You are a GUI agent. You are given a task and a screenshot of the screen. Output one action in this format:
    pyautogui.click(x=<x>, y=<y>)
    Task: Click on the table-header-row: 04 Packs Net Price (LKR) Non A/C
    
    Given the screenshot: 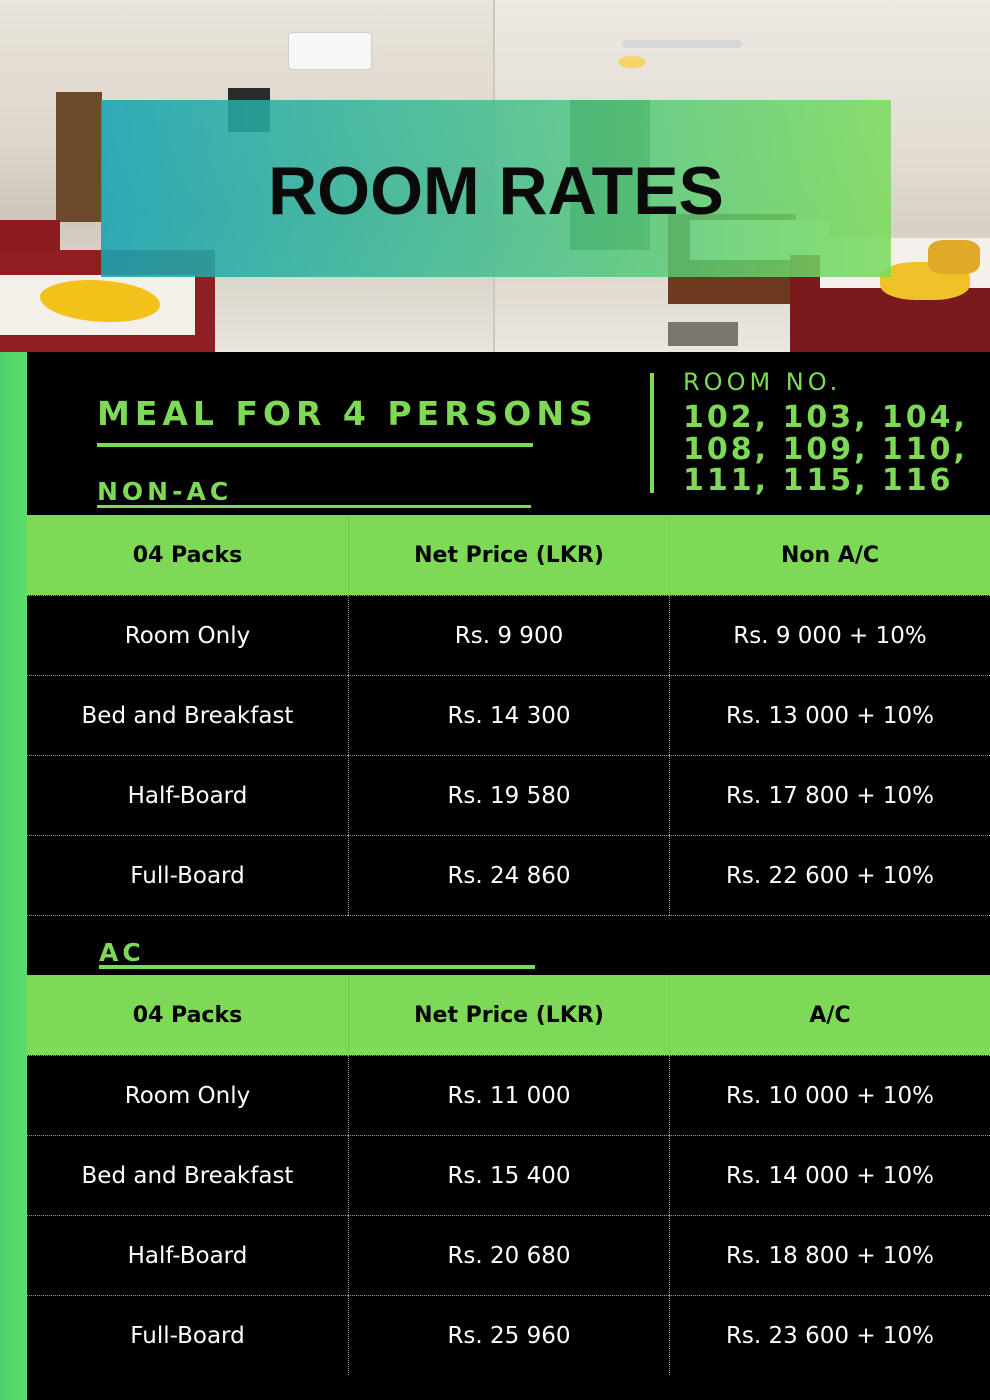 What is the action you would take?
    pyautogui.click(x=508, y=555)
    